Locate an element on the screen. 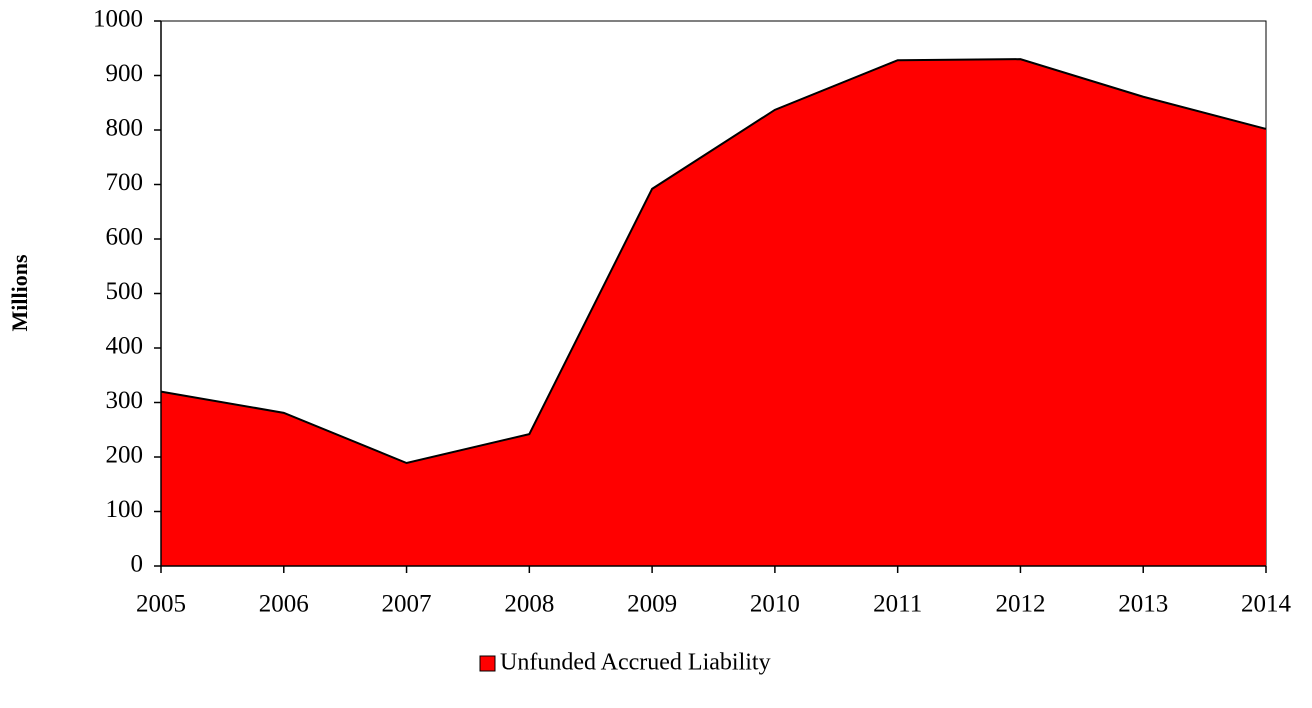 Image resolution: width=1312 pixels, height=708 pixels. y-tick-label: 800 is located at coordinates (125, 128).